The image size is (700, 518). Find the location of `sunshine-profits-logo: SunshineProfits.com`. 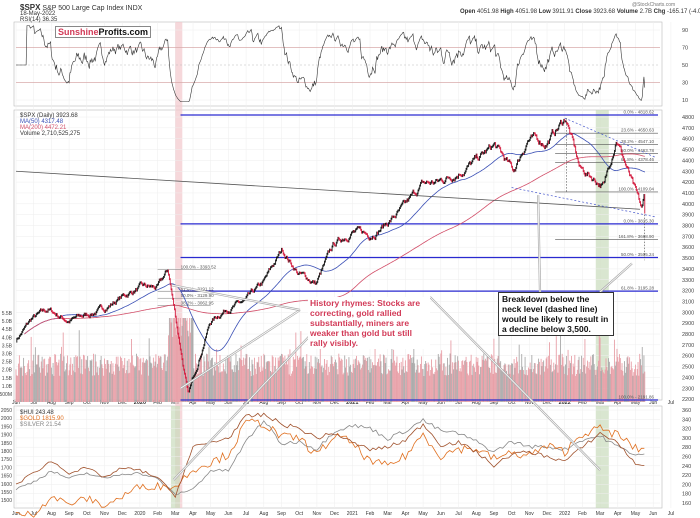

sunshine-profits-logo: SunshineProfits.com is located at coordinates (103, 32).